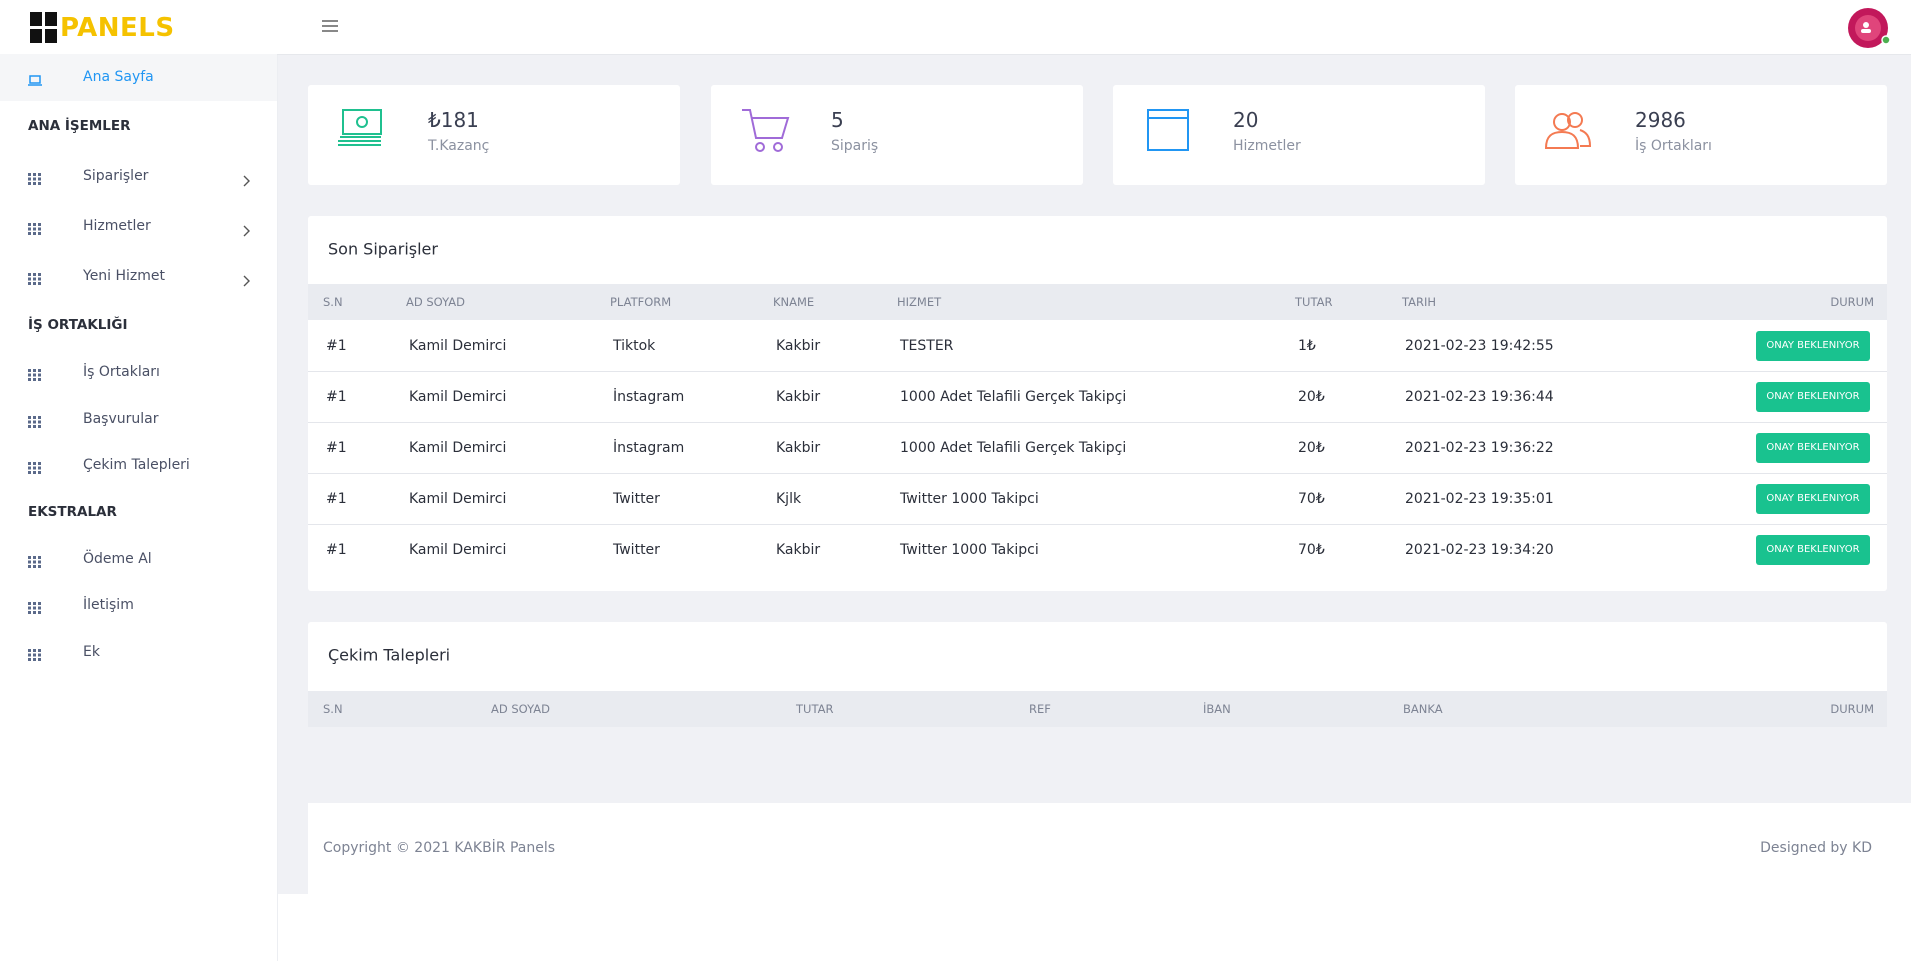 The width and height of the screenshot is (1911, 961). What do you see at coordinates (1479, 397) in the screenshot?
I see `table-cell: 2021-02-23 19:36:44` at bounding box center [1479, 397].